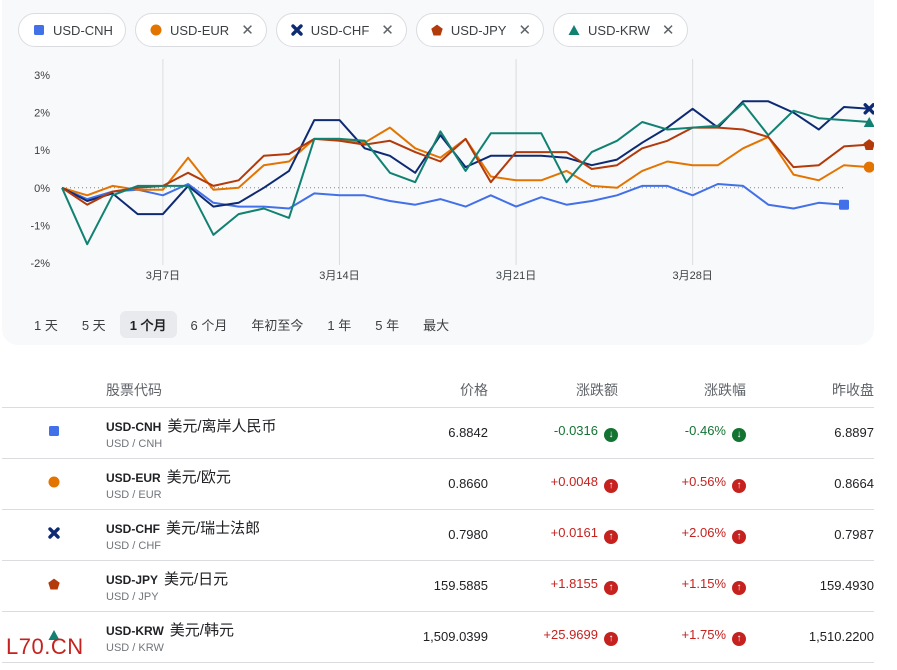 The height and width of the screenshot is (670, 897). I want to click on row-name: 美元/欧元, so click(198, 477).